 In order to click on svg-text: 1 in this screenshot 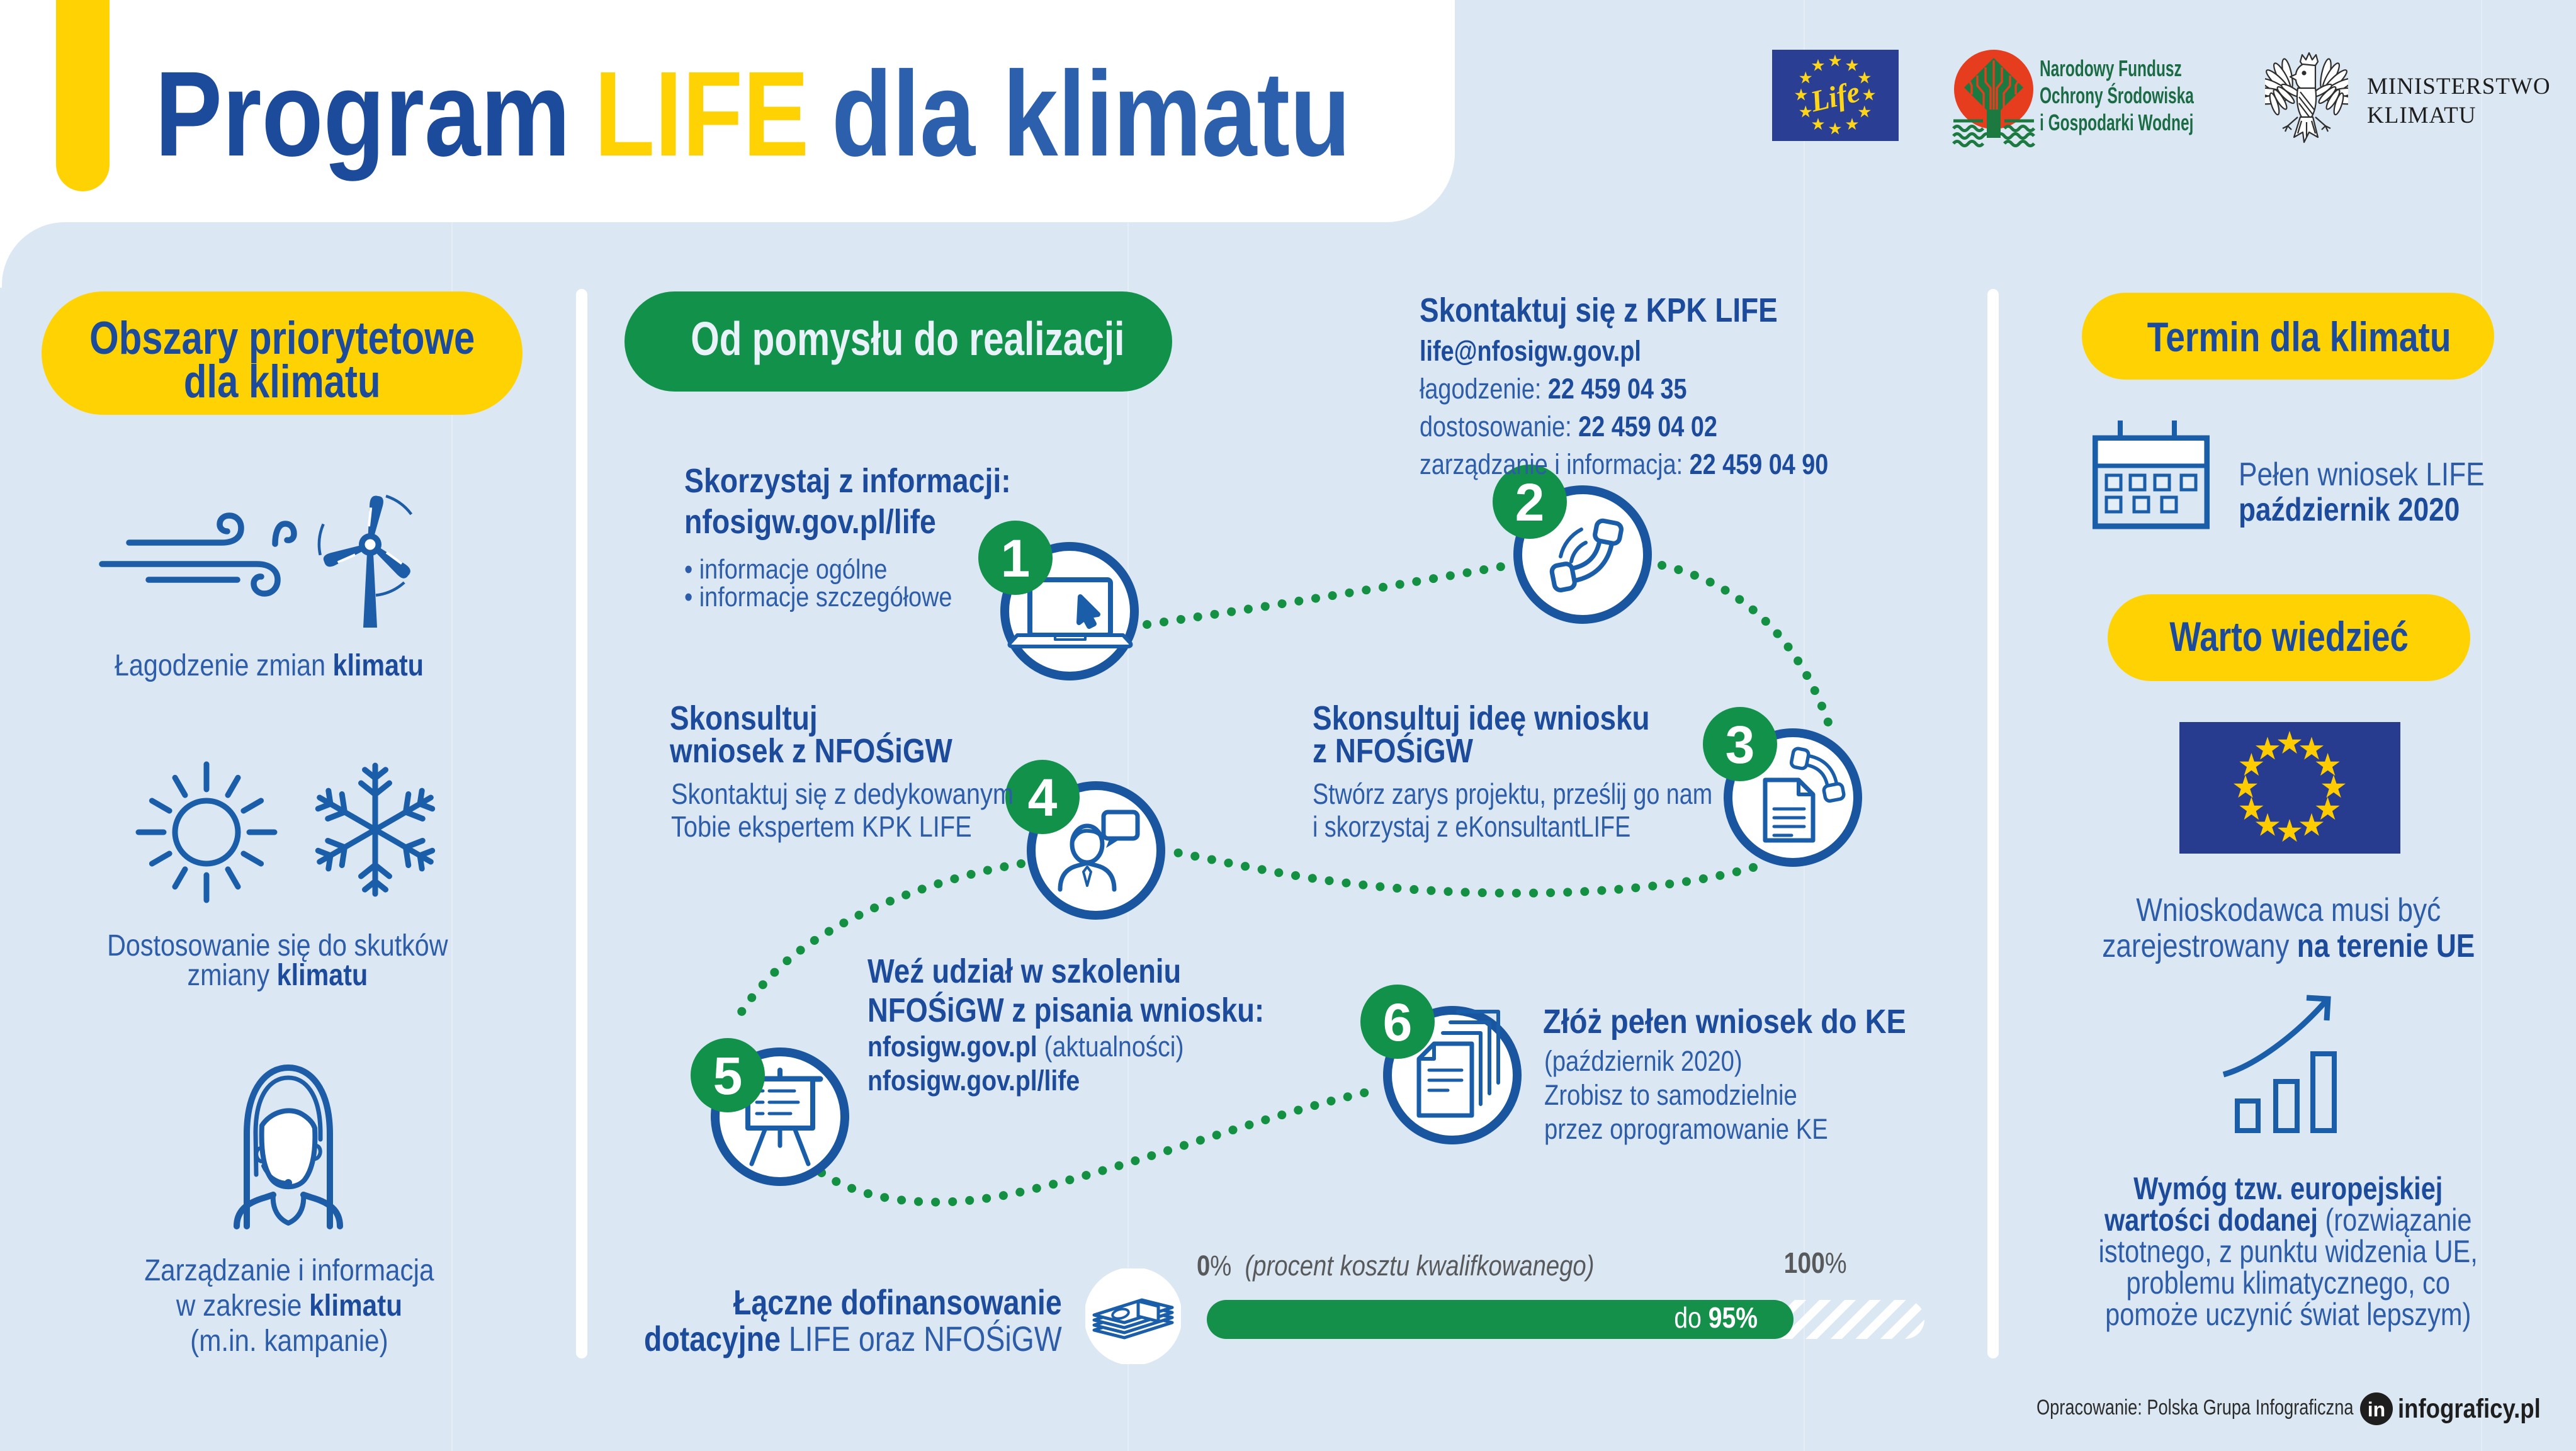, I will do `click(1016, 558)`.